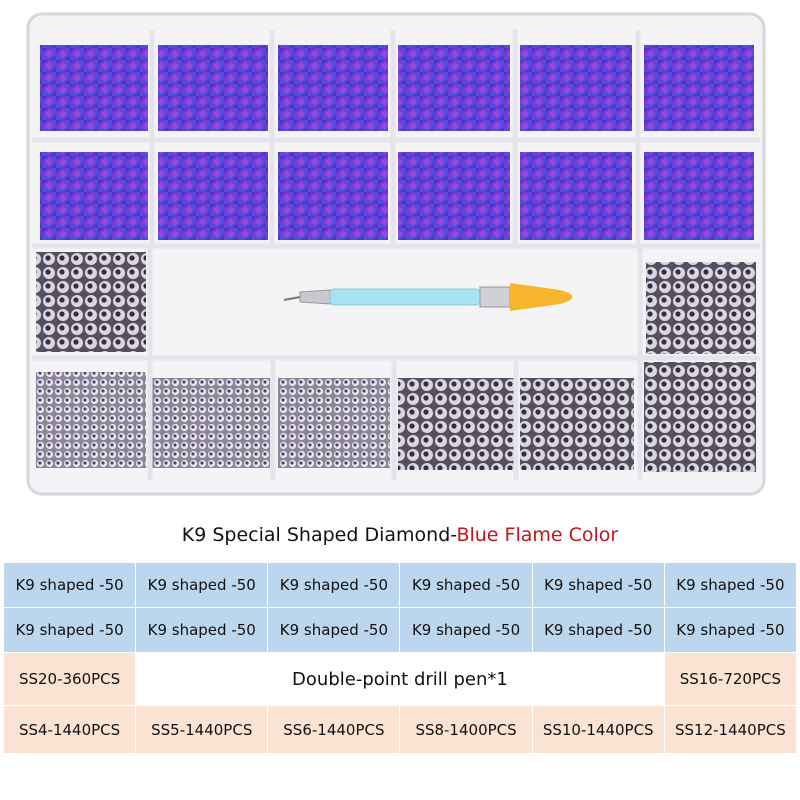 This screenshot has width=800, height=800. I want to click on cell: SS5-1440PCS, so click(202, 729).